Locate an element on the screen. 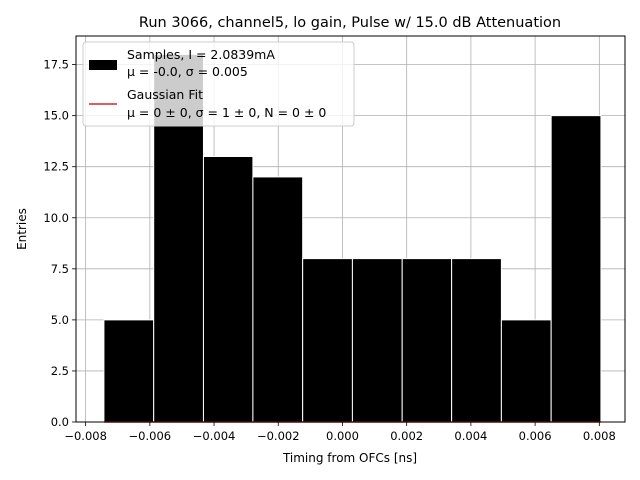  x-axis-label: Timing from OFCs [ns] is located at coordinates (349, 458).